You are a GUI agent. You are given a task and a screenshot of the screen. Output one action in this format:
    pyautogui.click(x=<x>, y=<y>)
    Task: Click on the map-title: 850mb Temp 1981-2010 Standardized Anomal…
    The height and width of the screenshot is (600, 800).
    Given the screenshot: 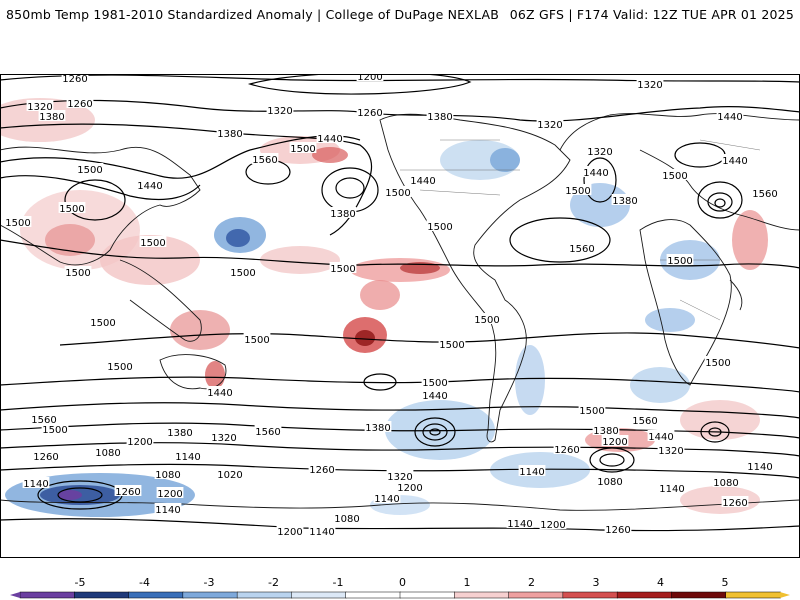 What is the action you would take?
    pyautogui.click(x=253, y=14)
    